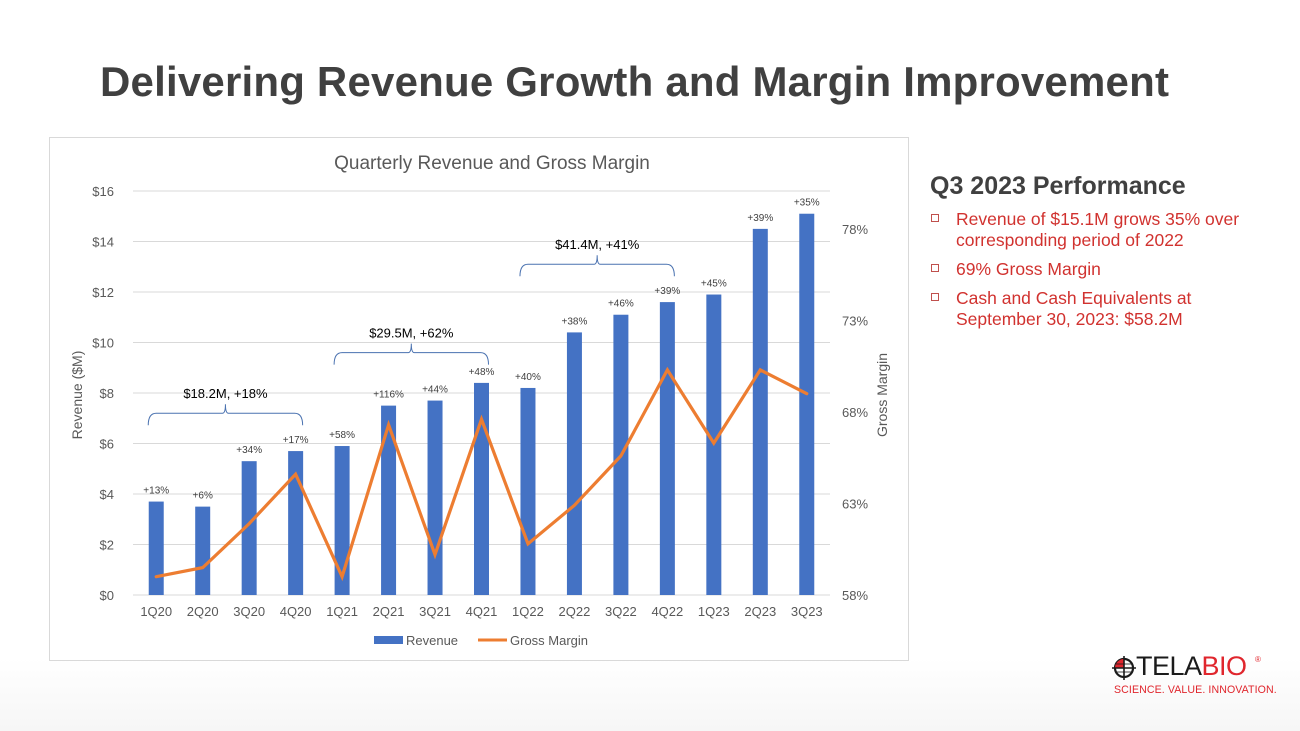 This screenshot has height=731, width=1300. I want to click on growth-data-label: +17%, so click(296, 440).